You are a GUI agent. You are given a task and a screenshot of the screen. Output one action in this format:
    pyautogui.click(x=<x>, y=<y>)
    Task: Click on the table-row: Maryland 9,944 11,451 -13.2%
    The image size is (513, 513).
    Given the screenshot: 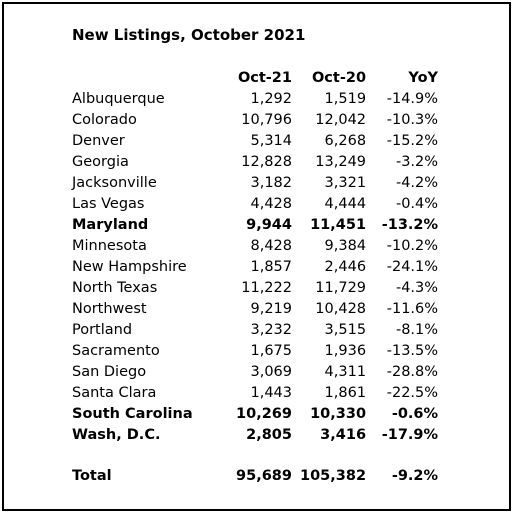 What is the action you would take?
    pyautogui.click(x=255, y=225)
    